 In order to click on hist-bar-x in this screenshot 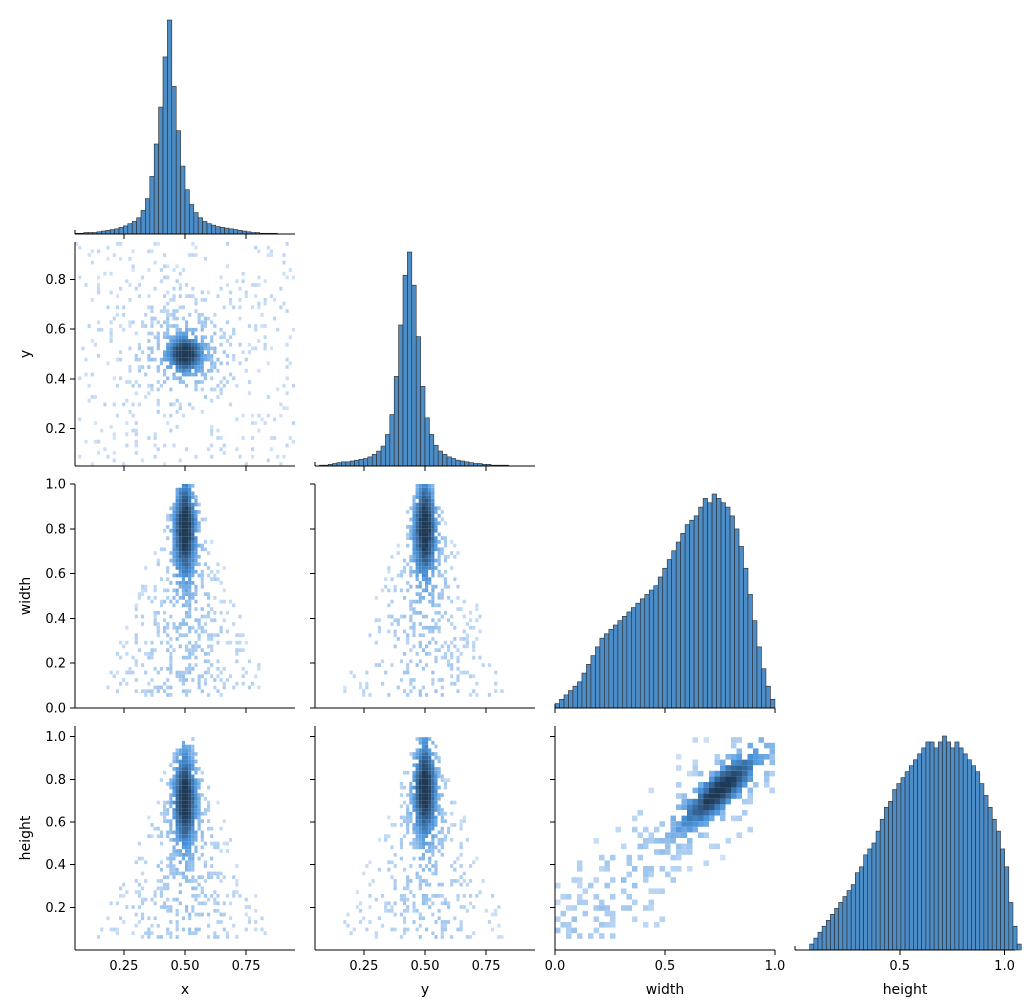, I will do `click(192, 219)`.